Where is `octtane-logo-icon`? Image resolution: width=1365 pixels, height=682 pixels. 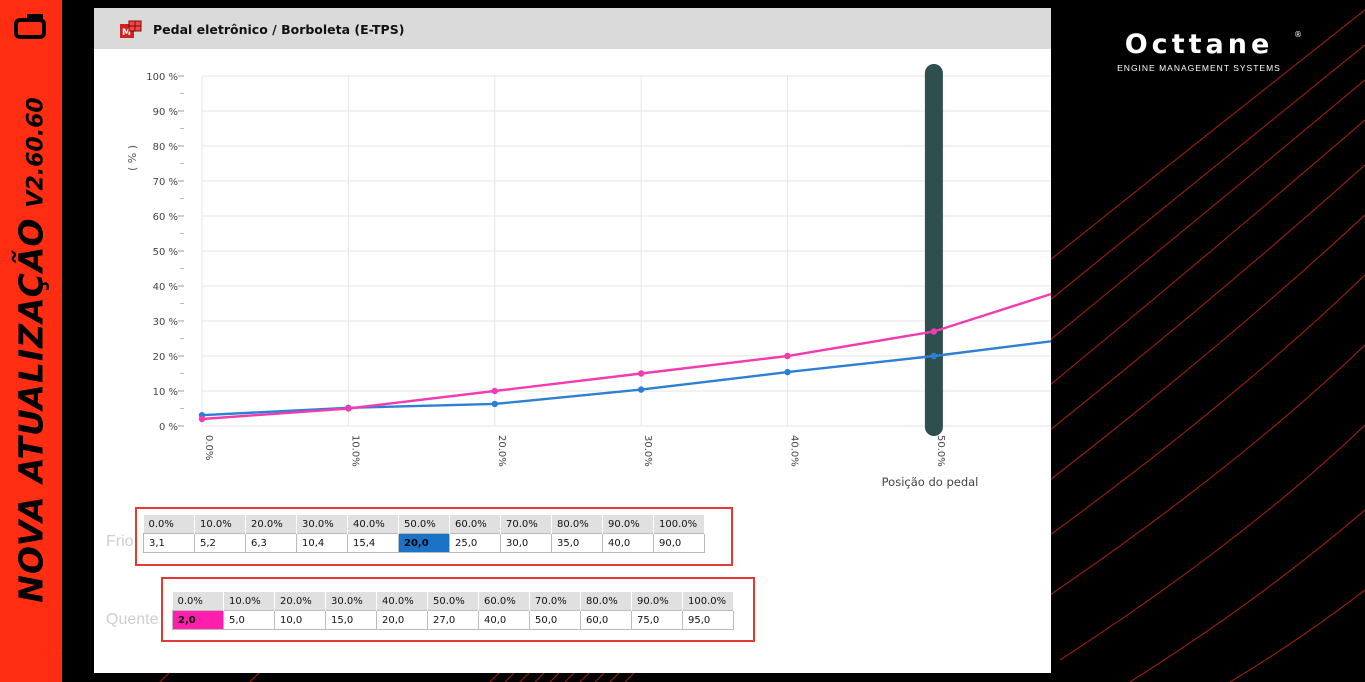
octtane-logo-icon is located at coordinates (30, 26).